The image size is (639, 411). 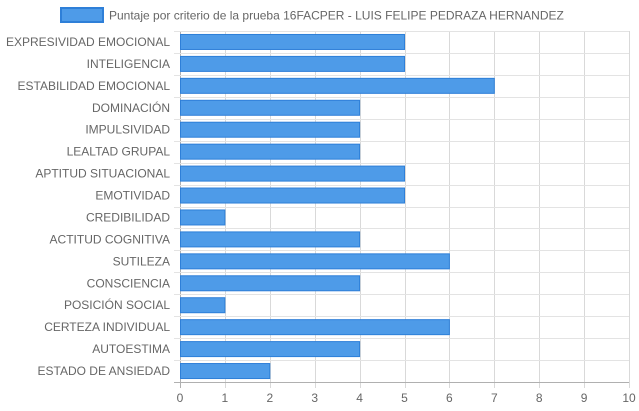 What do you see at coordinates (180, 398) in the screenshot?
I see `x-tick-label-0: 0` at bounding box center [180, 398].